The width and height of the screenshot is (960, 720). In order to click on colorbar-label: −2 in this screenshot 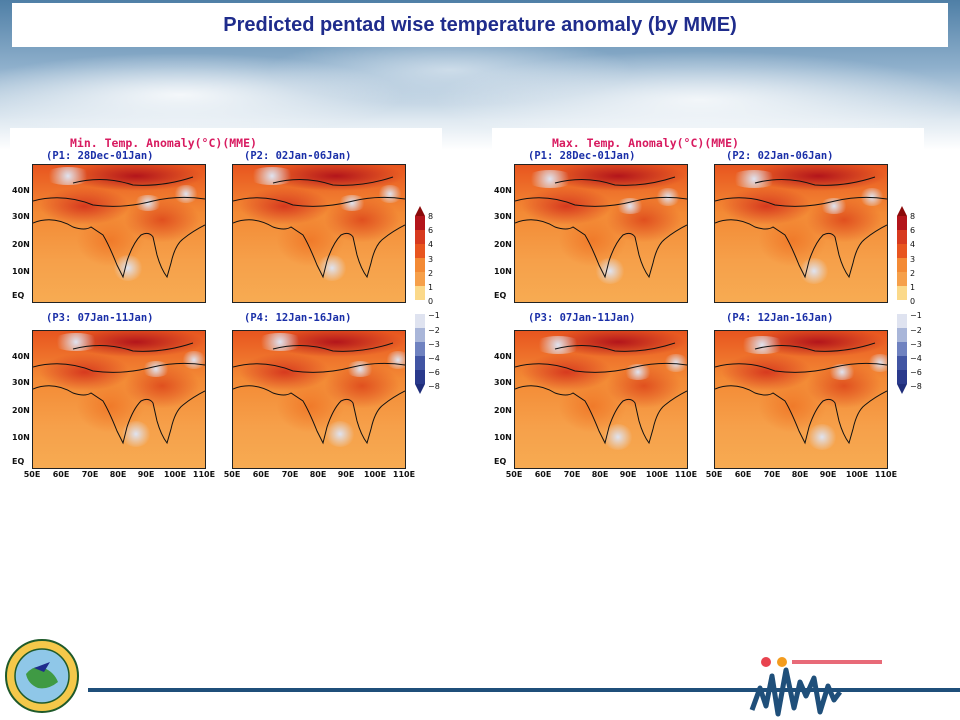, I will do `click(916, 330)`.